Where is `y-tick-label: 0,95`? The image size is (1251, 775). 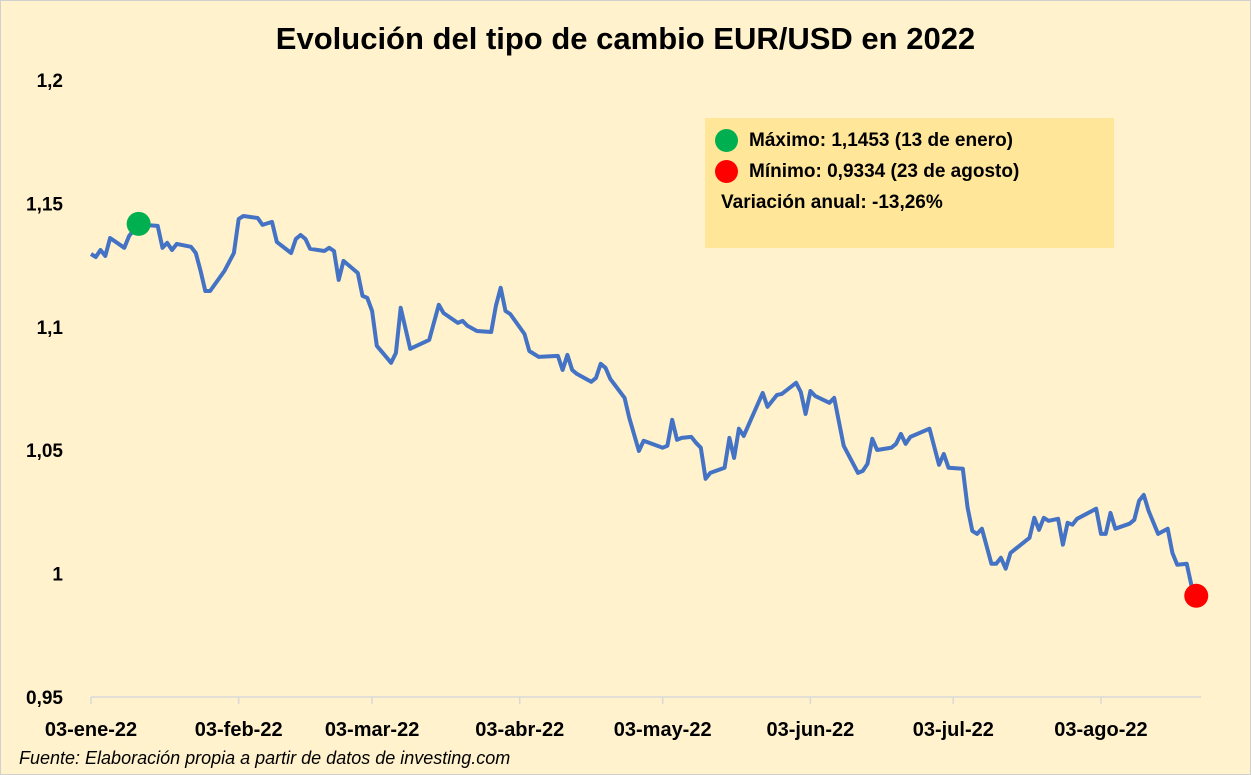 y-tick-label: 0,95 is located at coordinates (44, 698).